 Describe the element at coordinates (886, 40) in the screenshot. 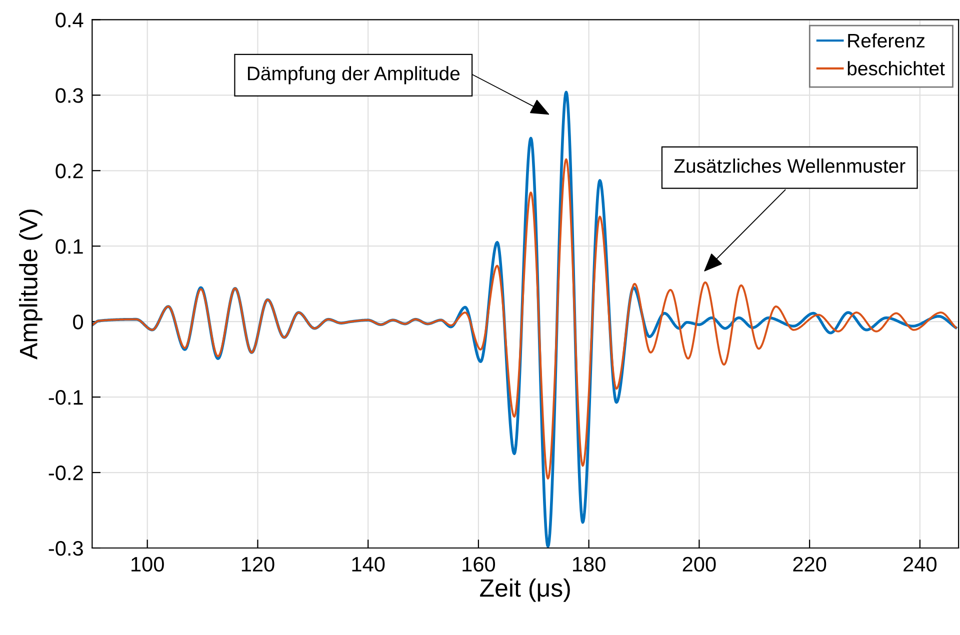

I see `legend-label: Referenz` at that location.